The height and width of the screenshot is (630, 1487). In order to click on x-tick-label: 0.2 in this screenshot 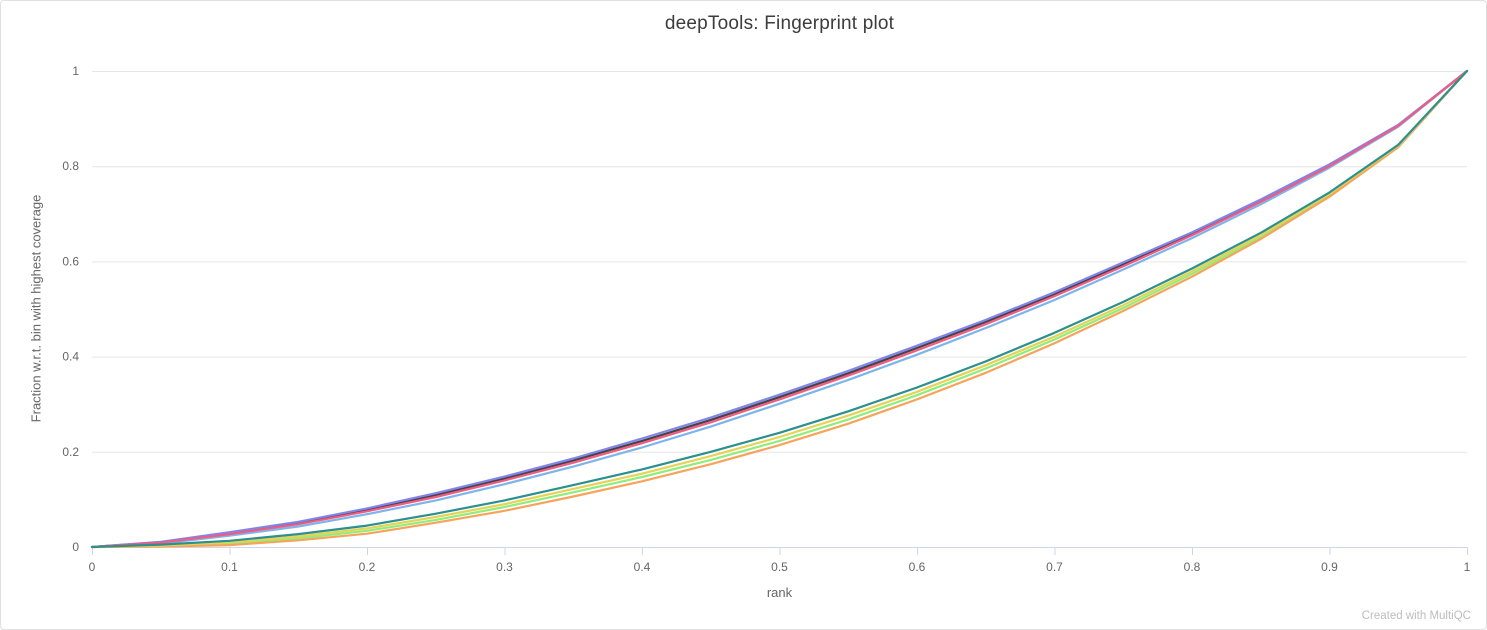, I will do `click(367, 567)`.